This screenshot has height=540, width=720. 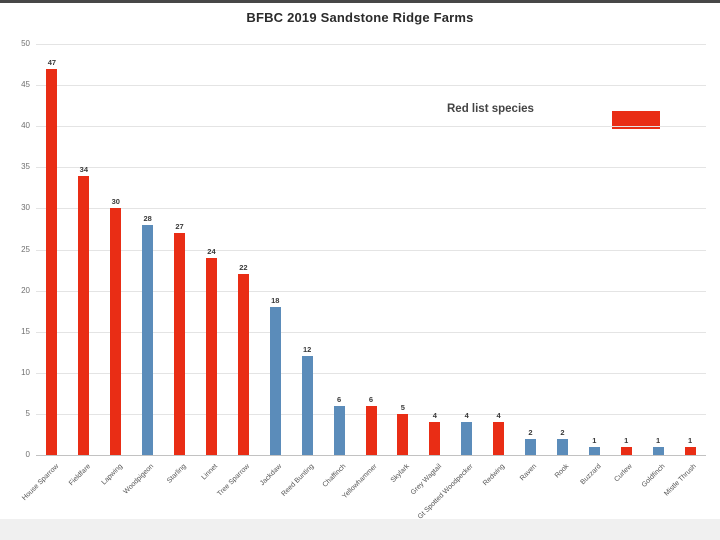 What do you see at coordinates (626, 450) in the screenshot?
I see `bar-curlew` at bounding box center [626, 450].